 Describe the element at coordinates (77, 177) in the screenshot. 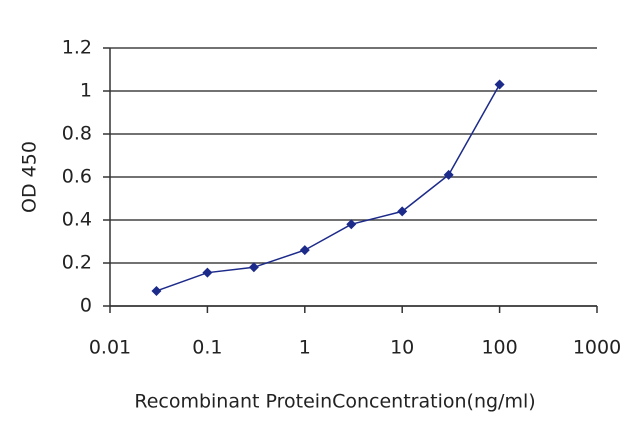

I see `y-tick-label: 0.6` at that location.